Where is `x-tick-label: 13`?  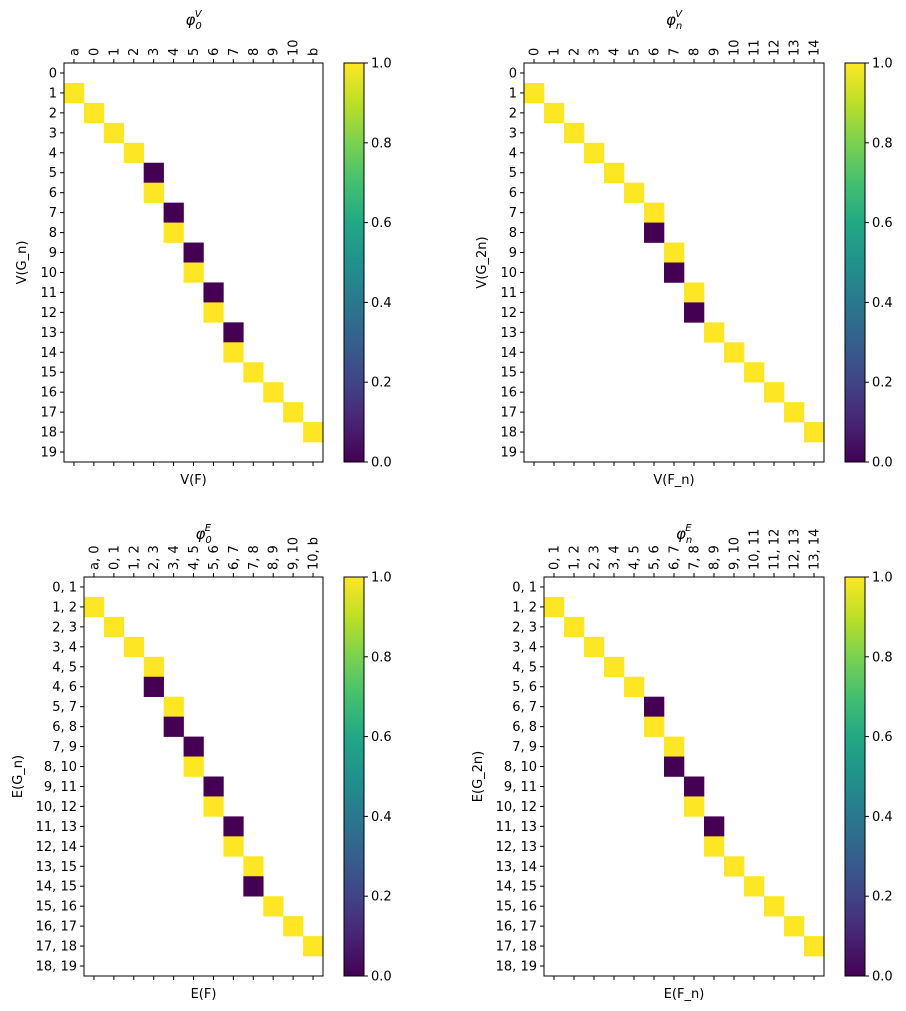 x-tick-label: 13 is located at coordinates (795, 47).